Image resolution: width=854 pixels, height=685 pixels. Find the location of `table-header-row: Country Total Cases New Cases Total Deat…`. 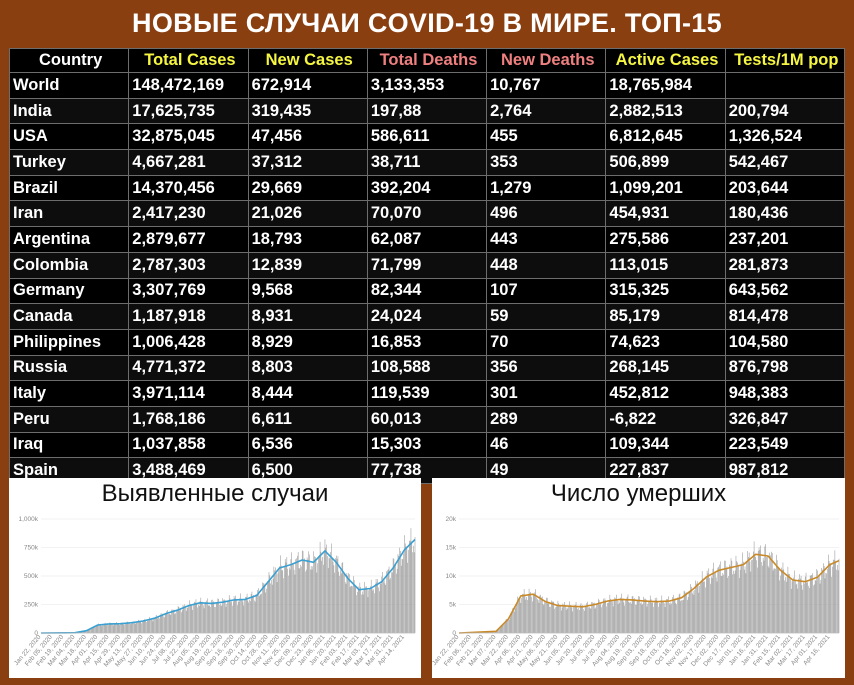

table-header-row: Country Total Cases New Cases Total Deat… is located at coordinates (427, 60).